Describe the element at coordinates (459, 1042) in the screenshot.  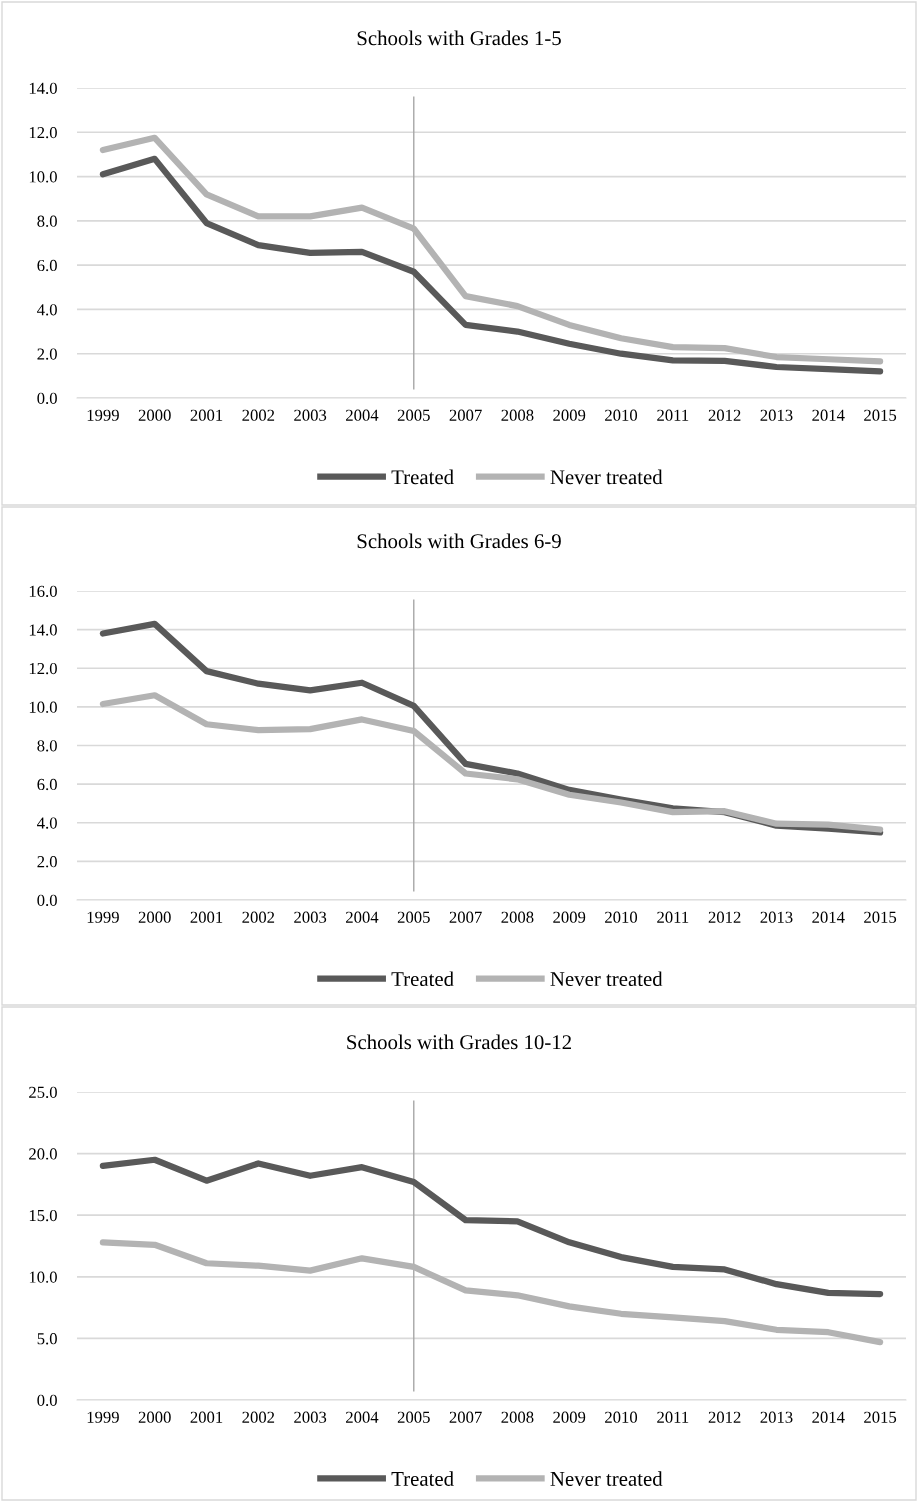
I see `chart-title: Schools with Grades 10-12` at that location.